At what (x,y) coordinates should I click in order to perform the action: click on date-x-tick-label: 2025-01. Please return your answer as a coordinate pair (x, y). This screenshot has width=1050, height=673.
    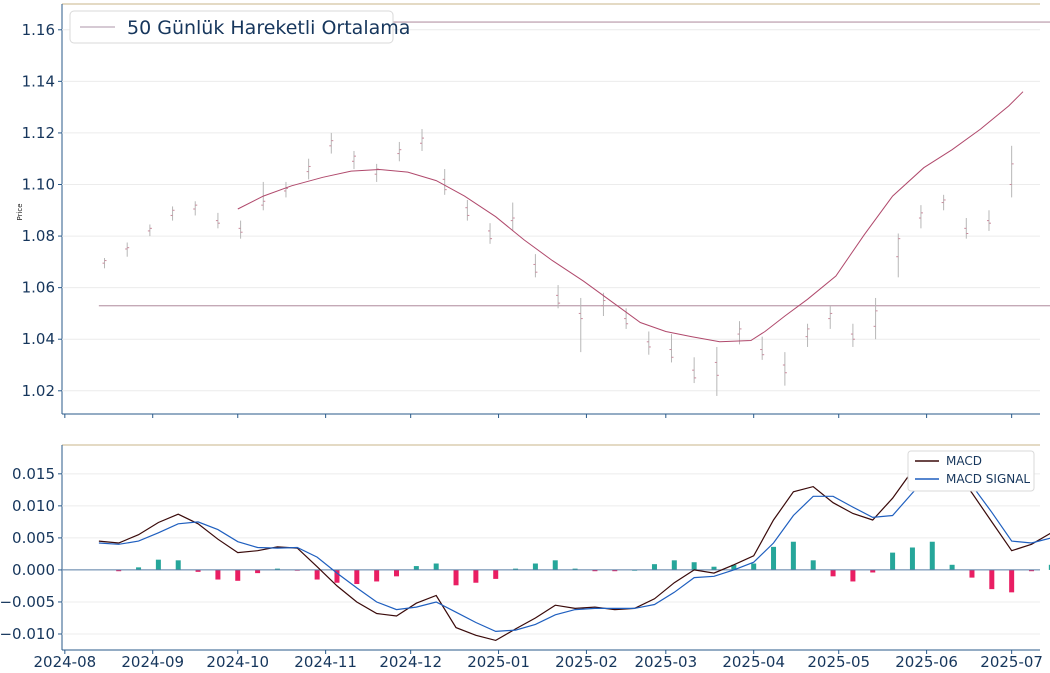
    Looking at the image, I should click on (498, 662).